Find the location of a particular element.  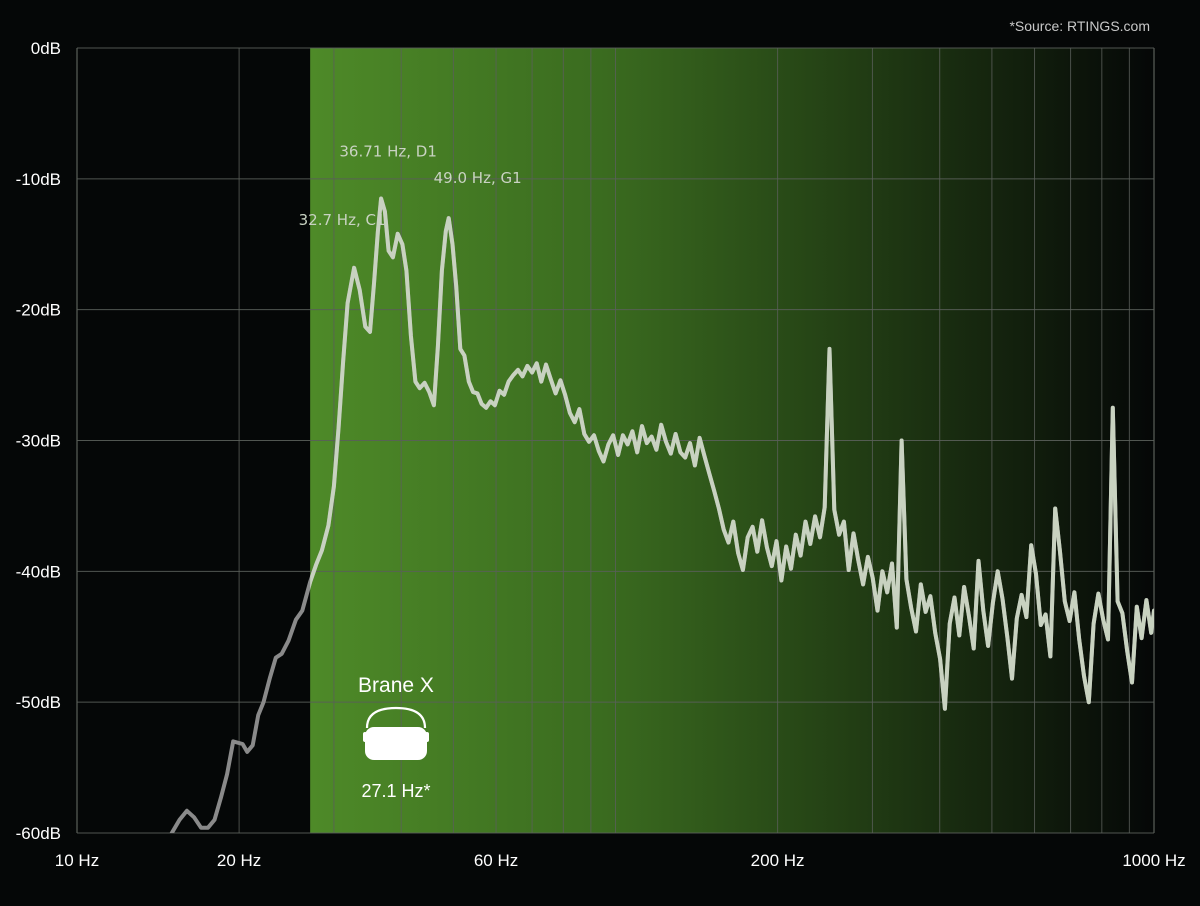

x-tick-label: 10 Hz is located at coordinates (77, 860).